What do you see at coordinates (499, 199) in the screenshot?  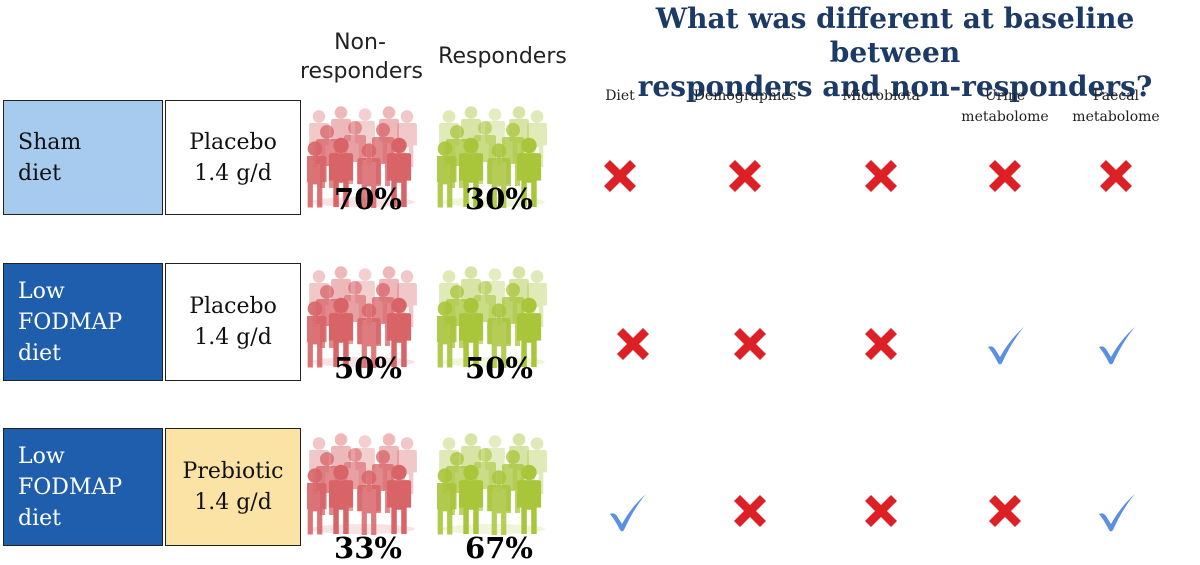 I see `row-1-responders-percent: 30%` at bounding box center [499, 199].